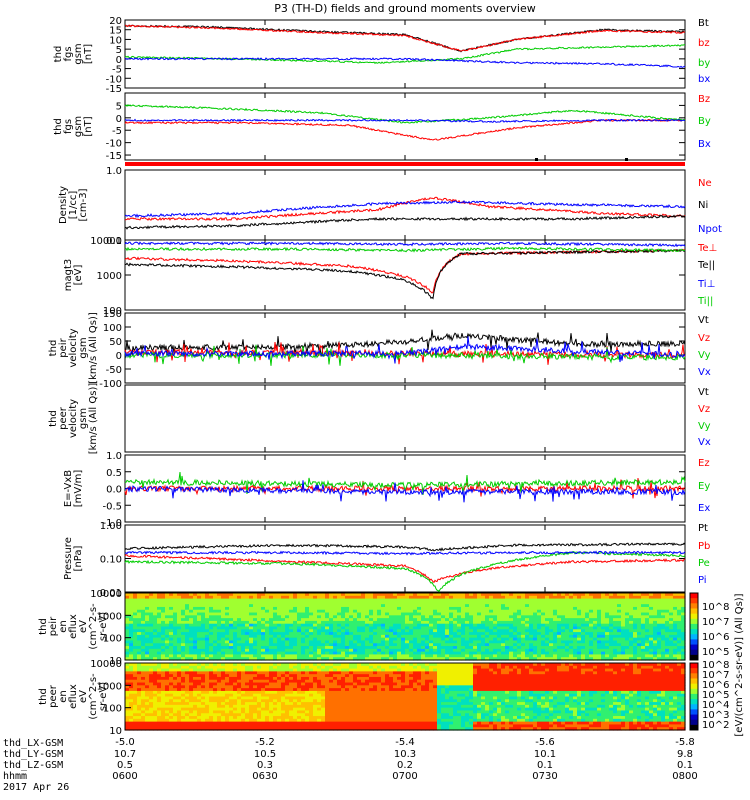 The height and width of the screenshot is (800, 750). What do you see at coordinates (119, 60) in the screenshot?
I see `ytick-label: 0` at bounding box center [119, 60].